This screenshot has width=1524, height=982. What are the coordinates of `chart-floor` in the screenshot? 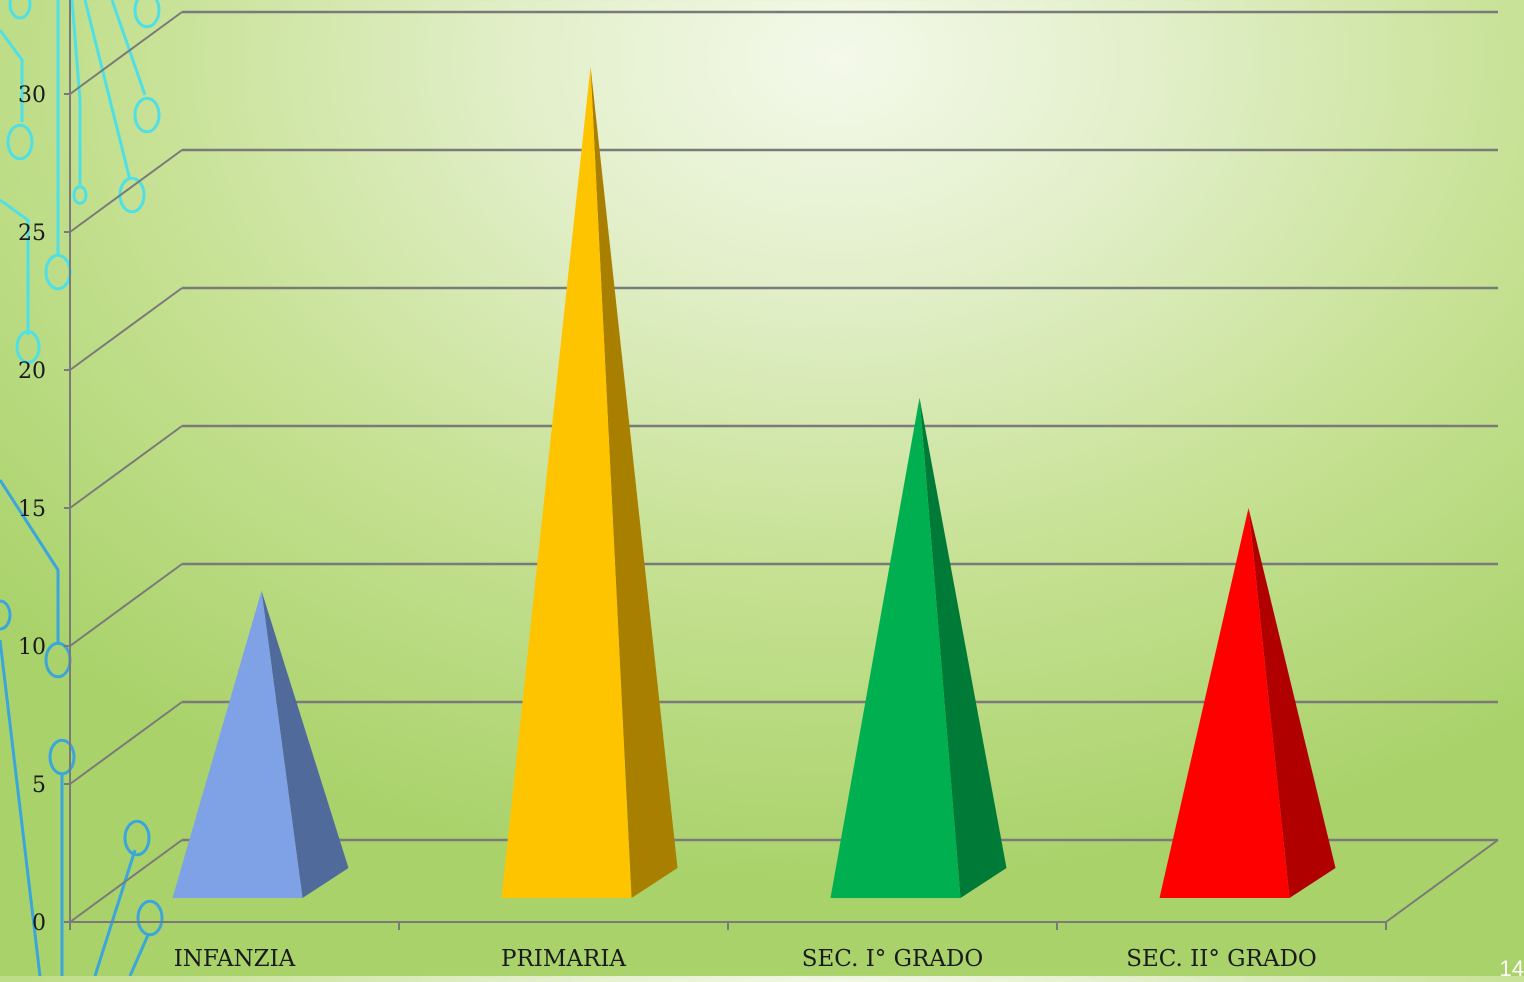 It's located at (784, 884).